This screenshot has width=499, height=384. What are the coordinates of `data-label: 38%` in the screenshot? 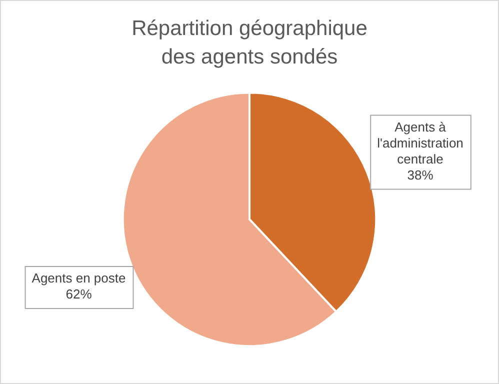 It's located at (420, 174).